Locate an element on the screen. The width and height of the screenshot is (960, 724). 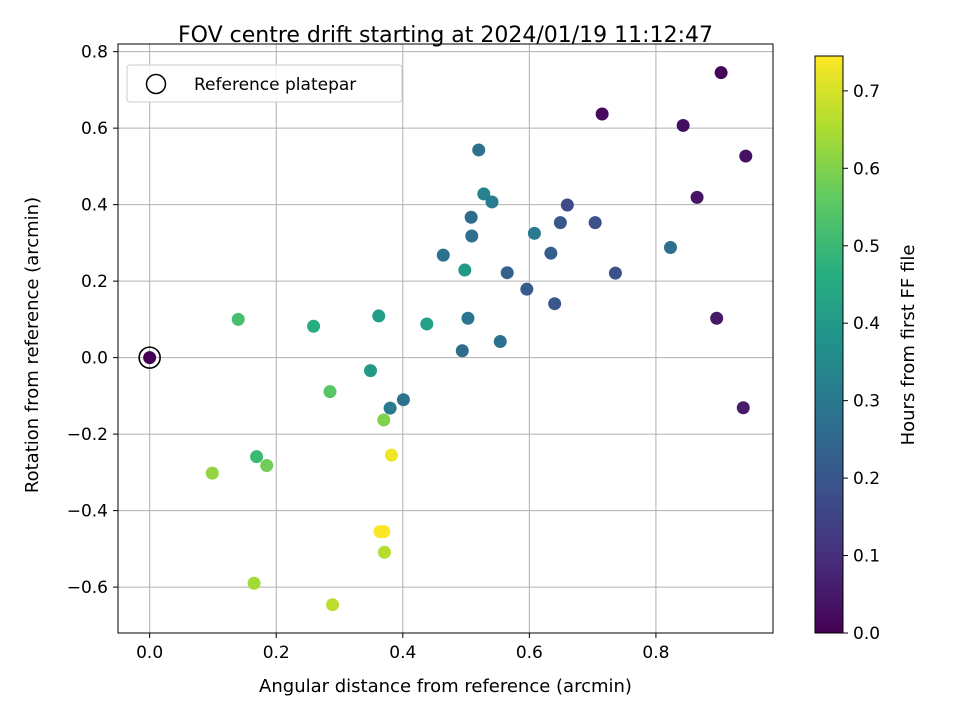
x-tick-label: 0.6 is located at coordinates (529, 653).